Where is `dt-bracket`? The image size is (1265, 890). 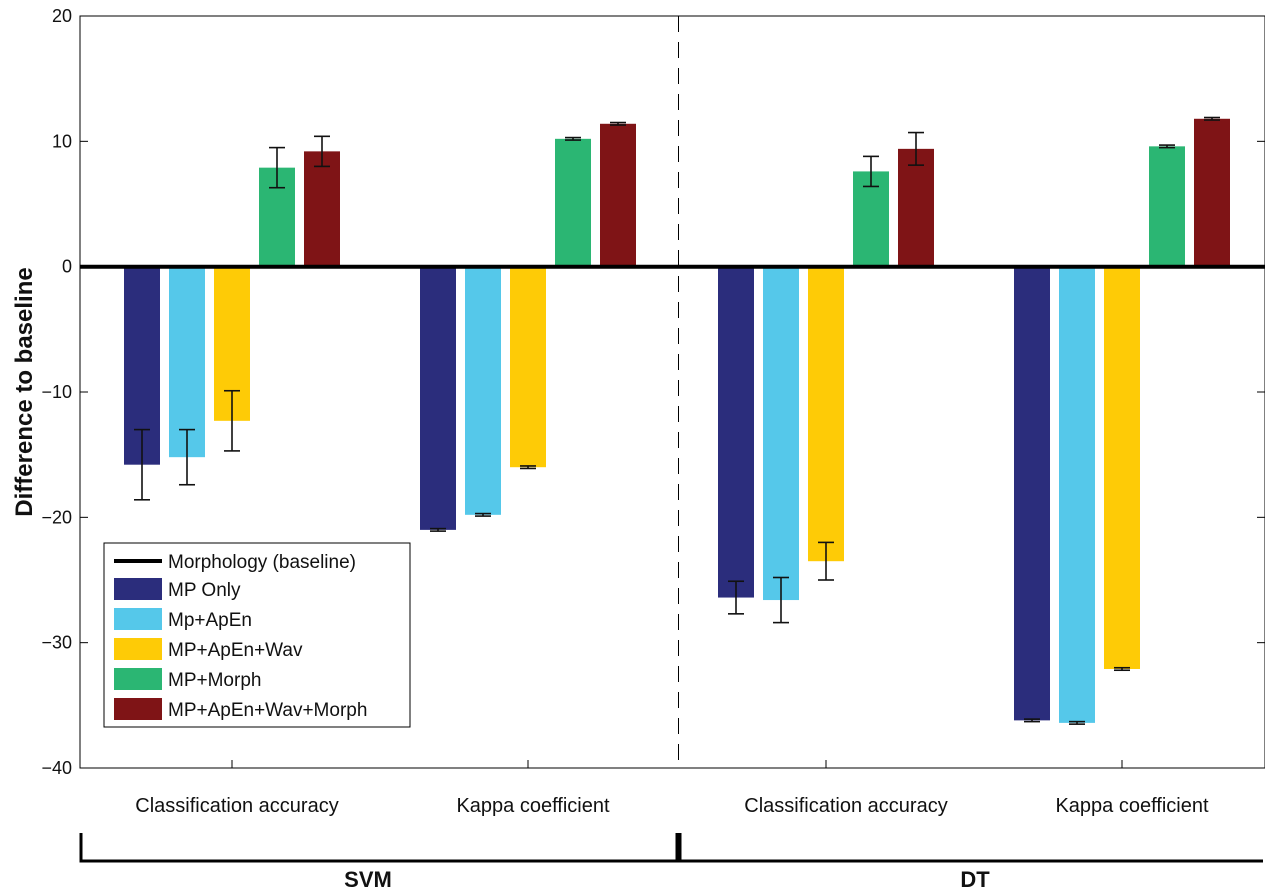 dt-bracket is located at coordinates (970, 848).